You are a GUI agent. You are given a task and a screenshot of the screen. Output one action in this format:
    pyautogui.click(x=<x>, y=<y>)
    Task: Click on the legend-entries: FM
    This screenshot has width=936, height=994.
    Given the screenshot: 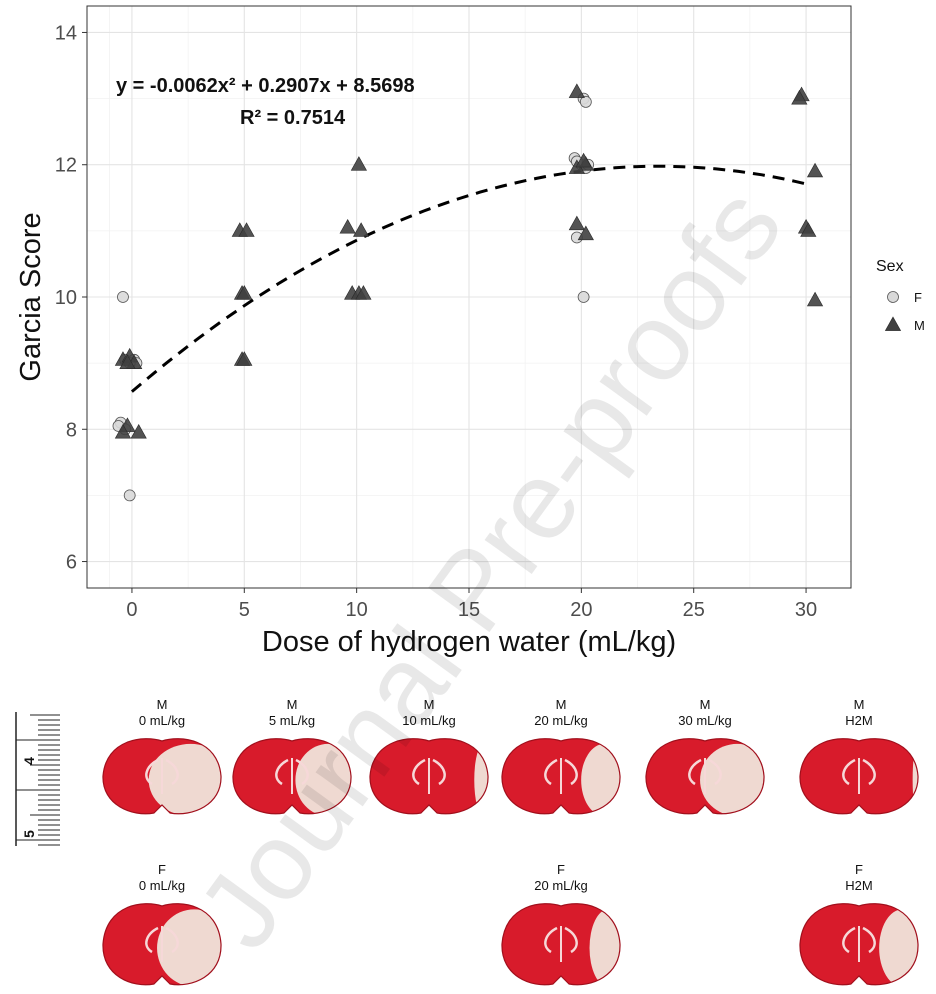 What is the action you would take?
    pyautogui.click(x=904, y=311)
    